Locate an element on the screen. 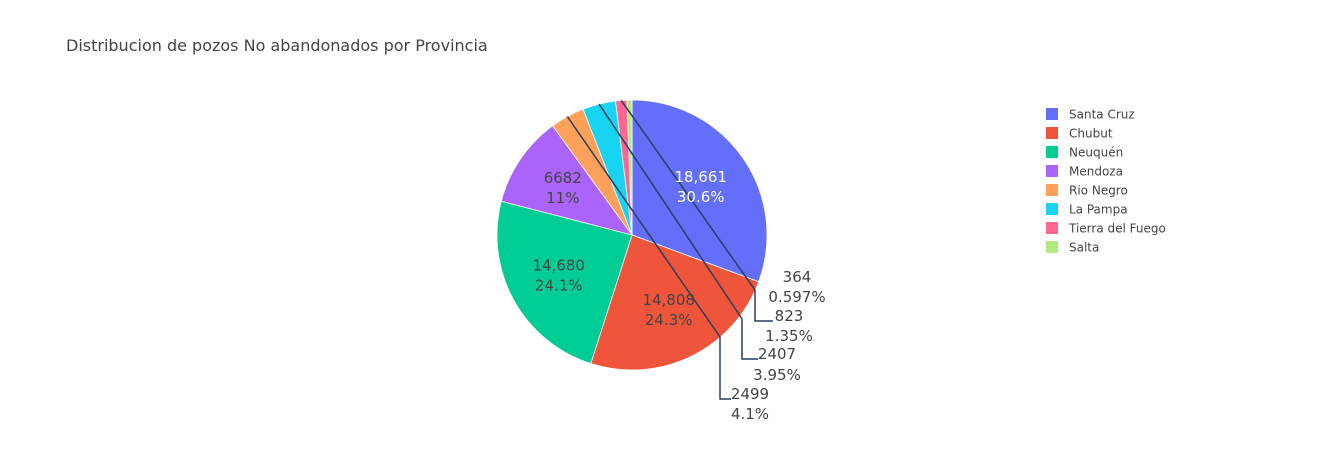  slice-salta is located at coordinates (629, 167).